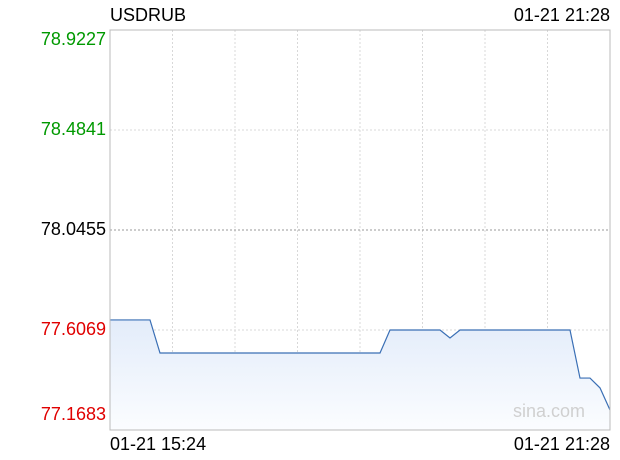  Describe the element at coordinates (158, 444) in the screenshot. I see `x-tick-label: 01-21 15:24` at that location.